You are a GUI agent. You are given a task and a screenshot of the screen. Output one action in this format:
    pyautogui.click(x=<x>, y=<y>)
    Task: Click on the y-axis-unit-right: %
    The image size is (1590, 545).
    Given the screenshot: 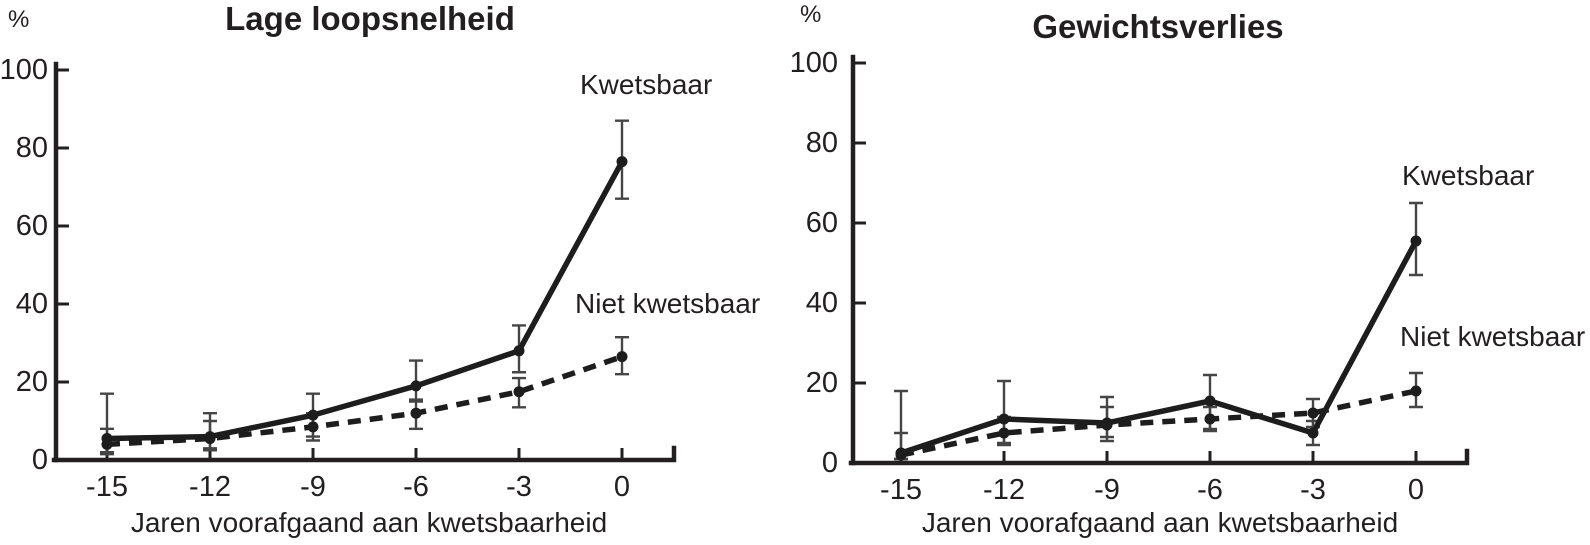 What is the action you would take?
    pyautogui.click(x=811, y=14)
    